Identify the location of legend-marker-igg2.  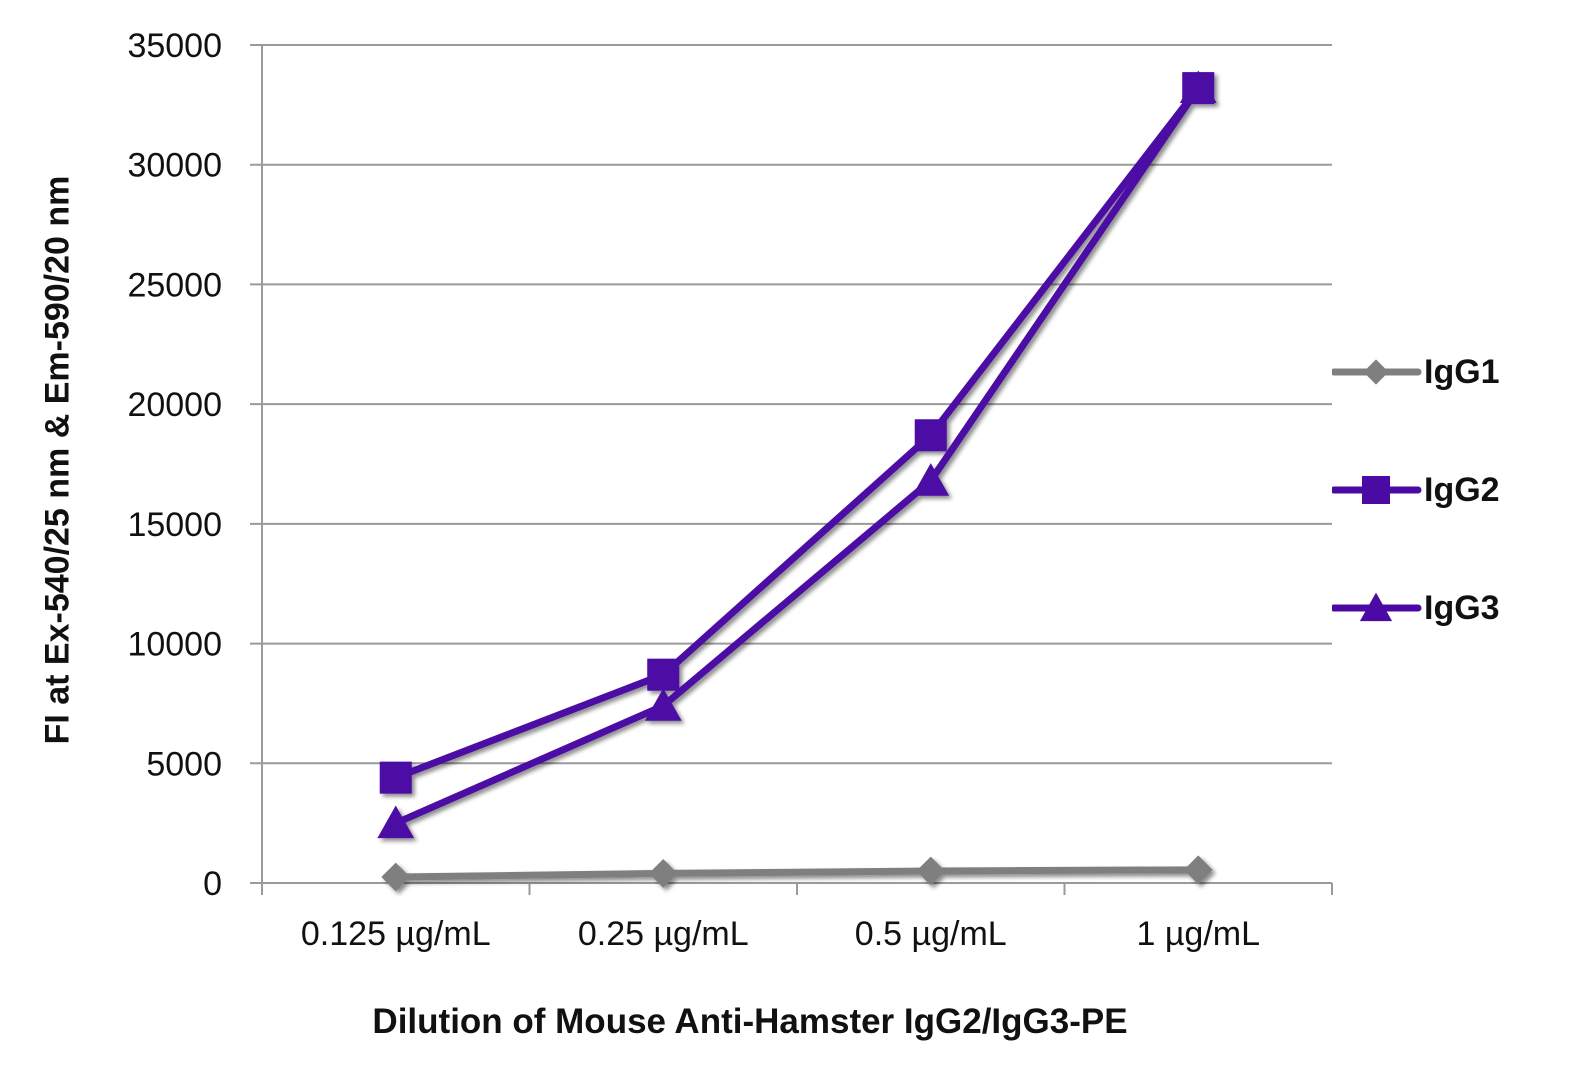
(1376, 490).